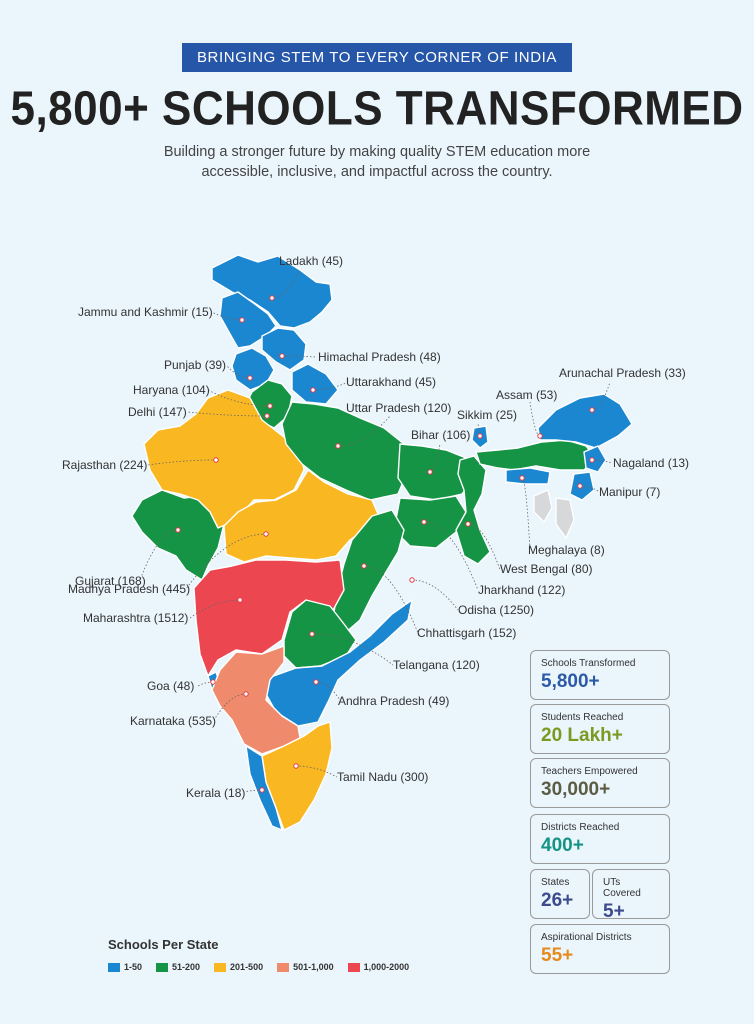  I want to click on stat-card-districts: Districts Reached 400+, so click(600, 839).